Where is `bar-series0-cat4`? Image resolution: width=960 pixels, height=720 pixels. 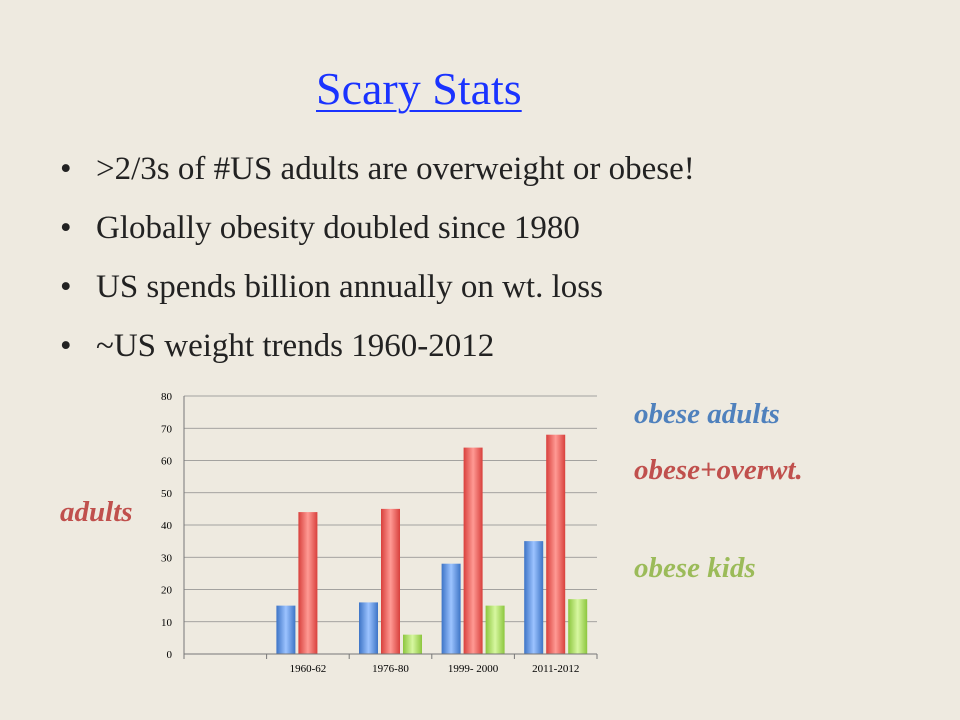
bar-series0-cat4 is located at coordinates (534, 597).